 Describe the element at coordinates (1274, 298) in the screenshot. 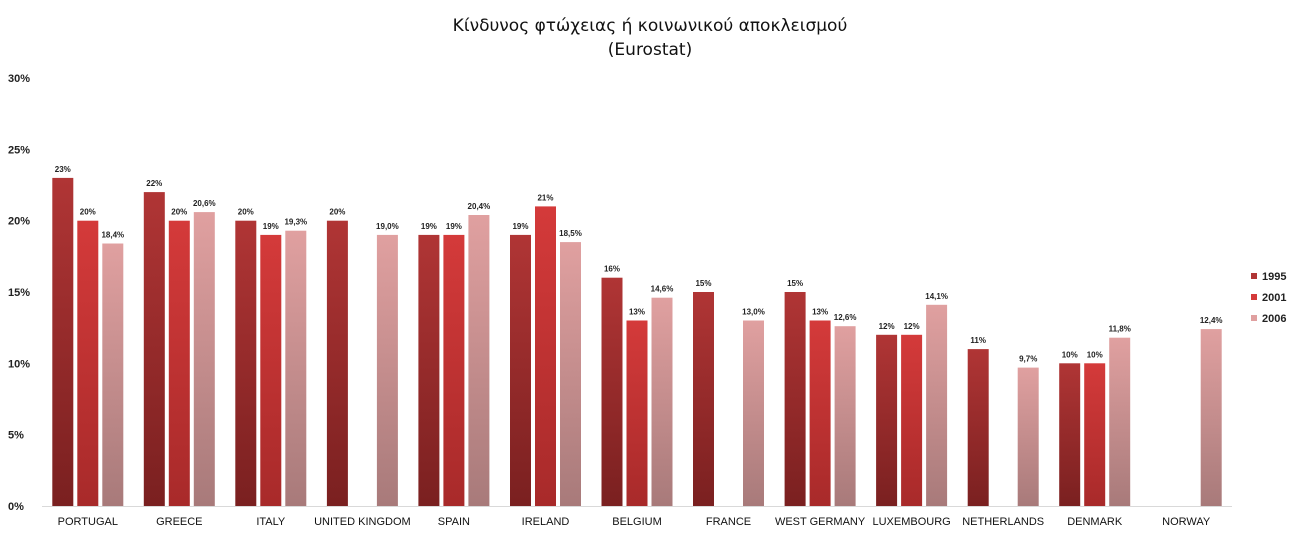

I see `legend-label: 2001` at that location.